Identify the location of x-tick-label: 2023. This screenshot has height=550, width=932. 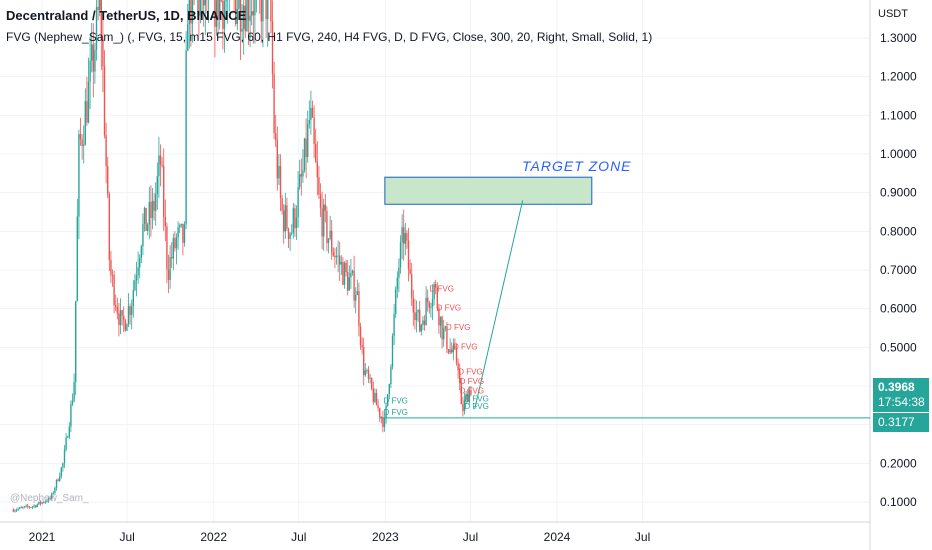
(385, 537).